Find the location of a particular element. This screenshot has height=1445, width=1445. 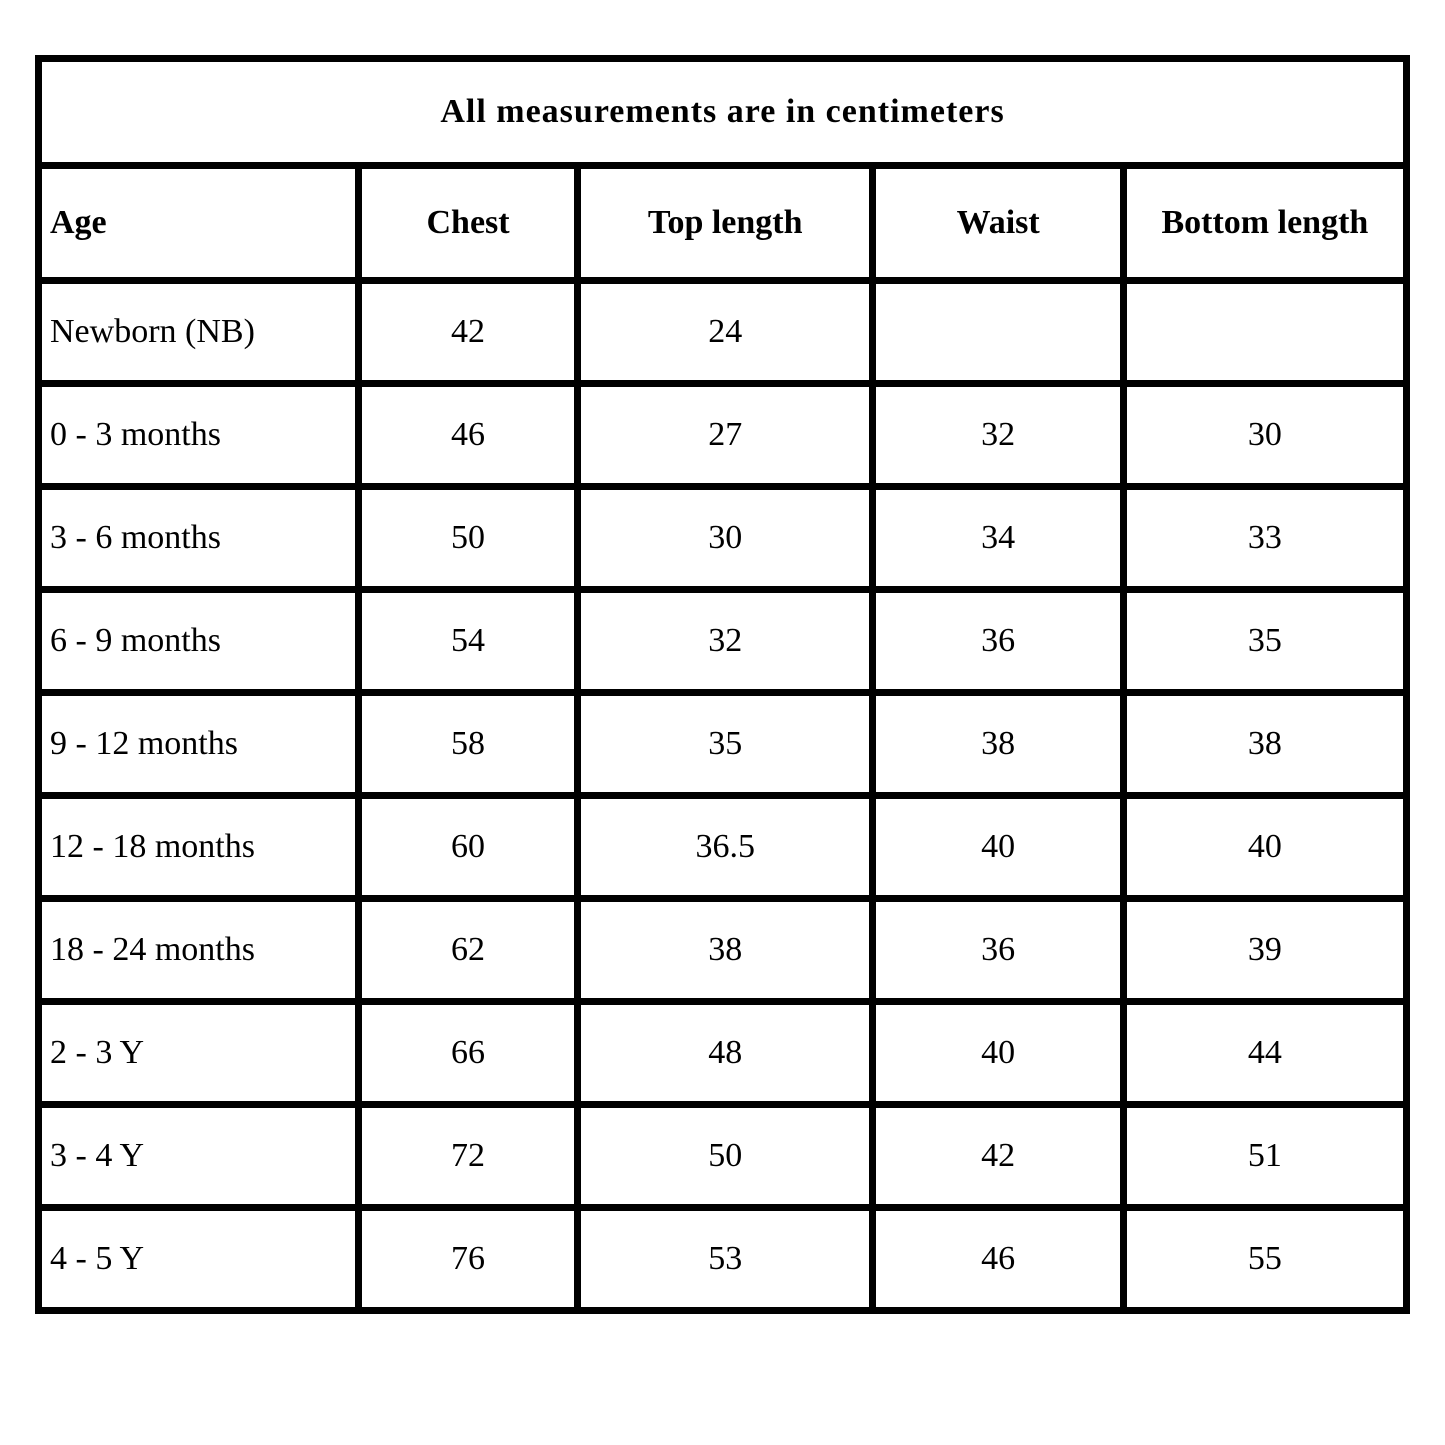

top_length-cell: 50 is located at coordinates (725, 1156).